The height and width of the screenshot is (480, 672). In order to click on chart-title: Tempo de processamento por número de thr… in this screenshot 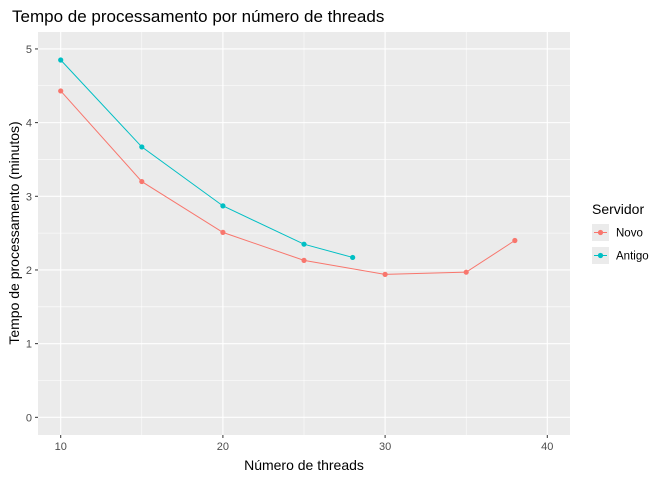, I will do `click(198, 16)`.